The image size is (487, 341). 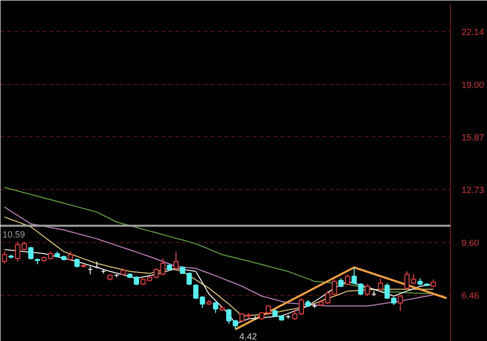 I want to click on ref-line-label: 10.59, so click(x=13, y=235).